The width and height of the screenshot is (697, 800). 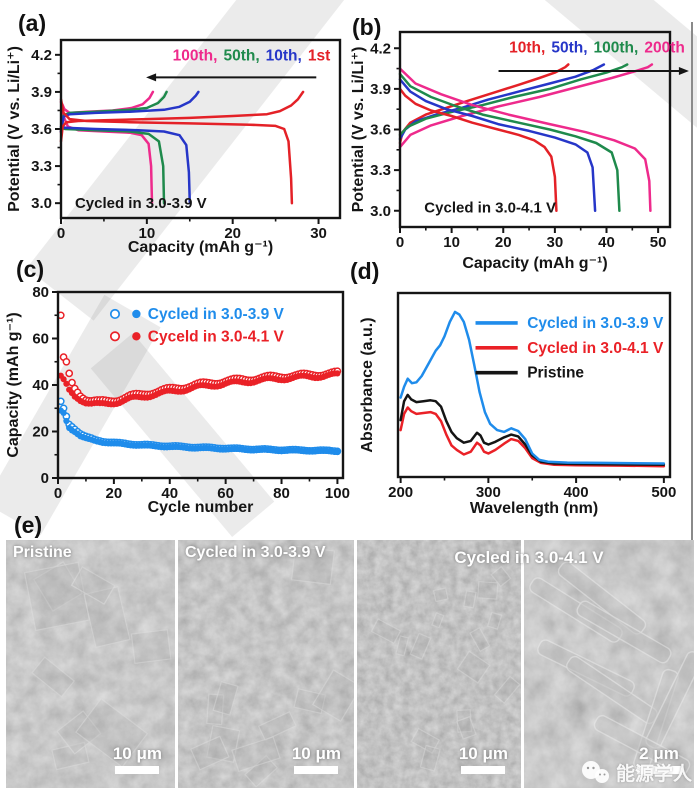 What do you see at coordinates (532, 437) in the screenshot?
I see `series-cycled-3.0-4.1V` at bounding box center [532, 437].